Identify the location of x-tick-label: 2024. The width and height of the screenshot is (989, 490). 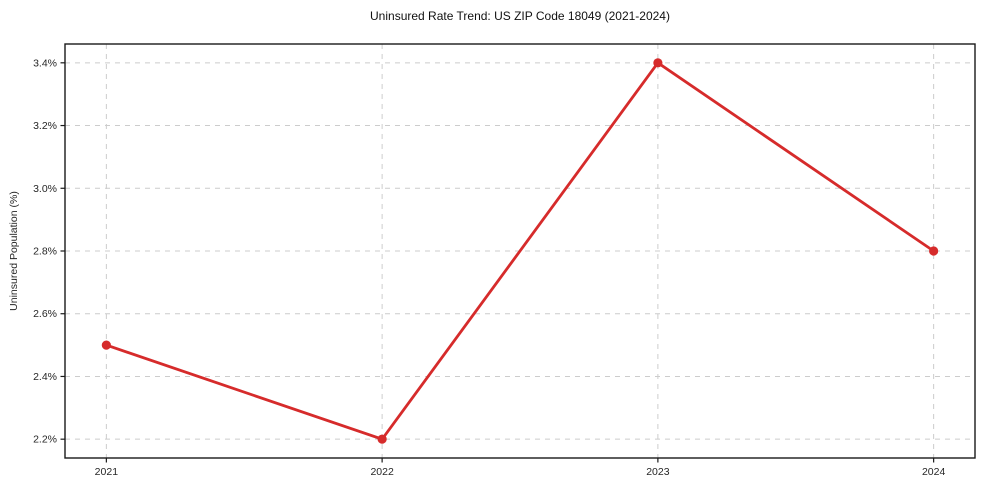
(934, 472).